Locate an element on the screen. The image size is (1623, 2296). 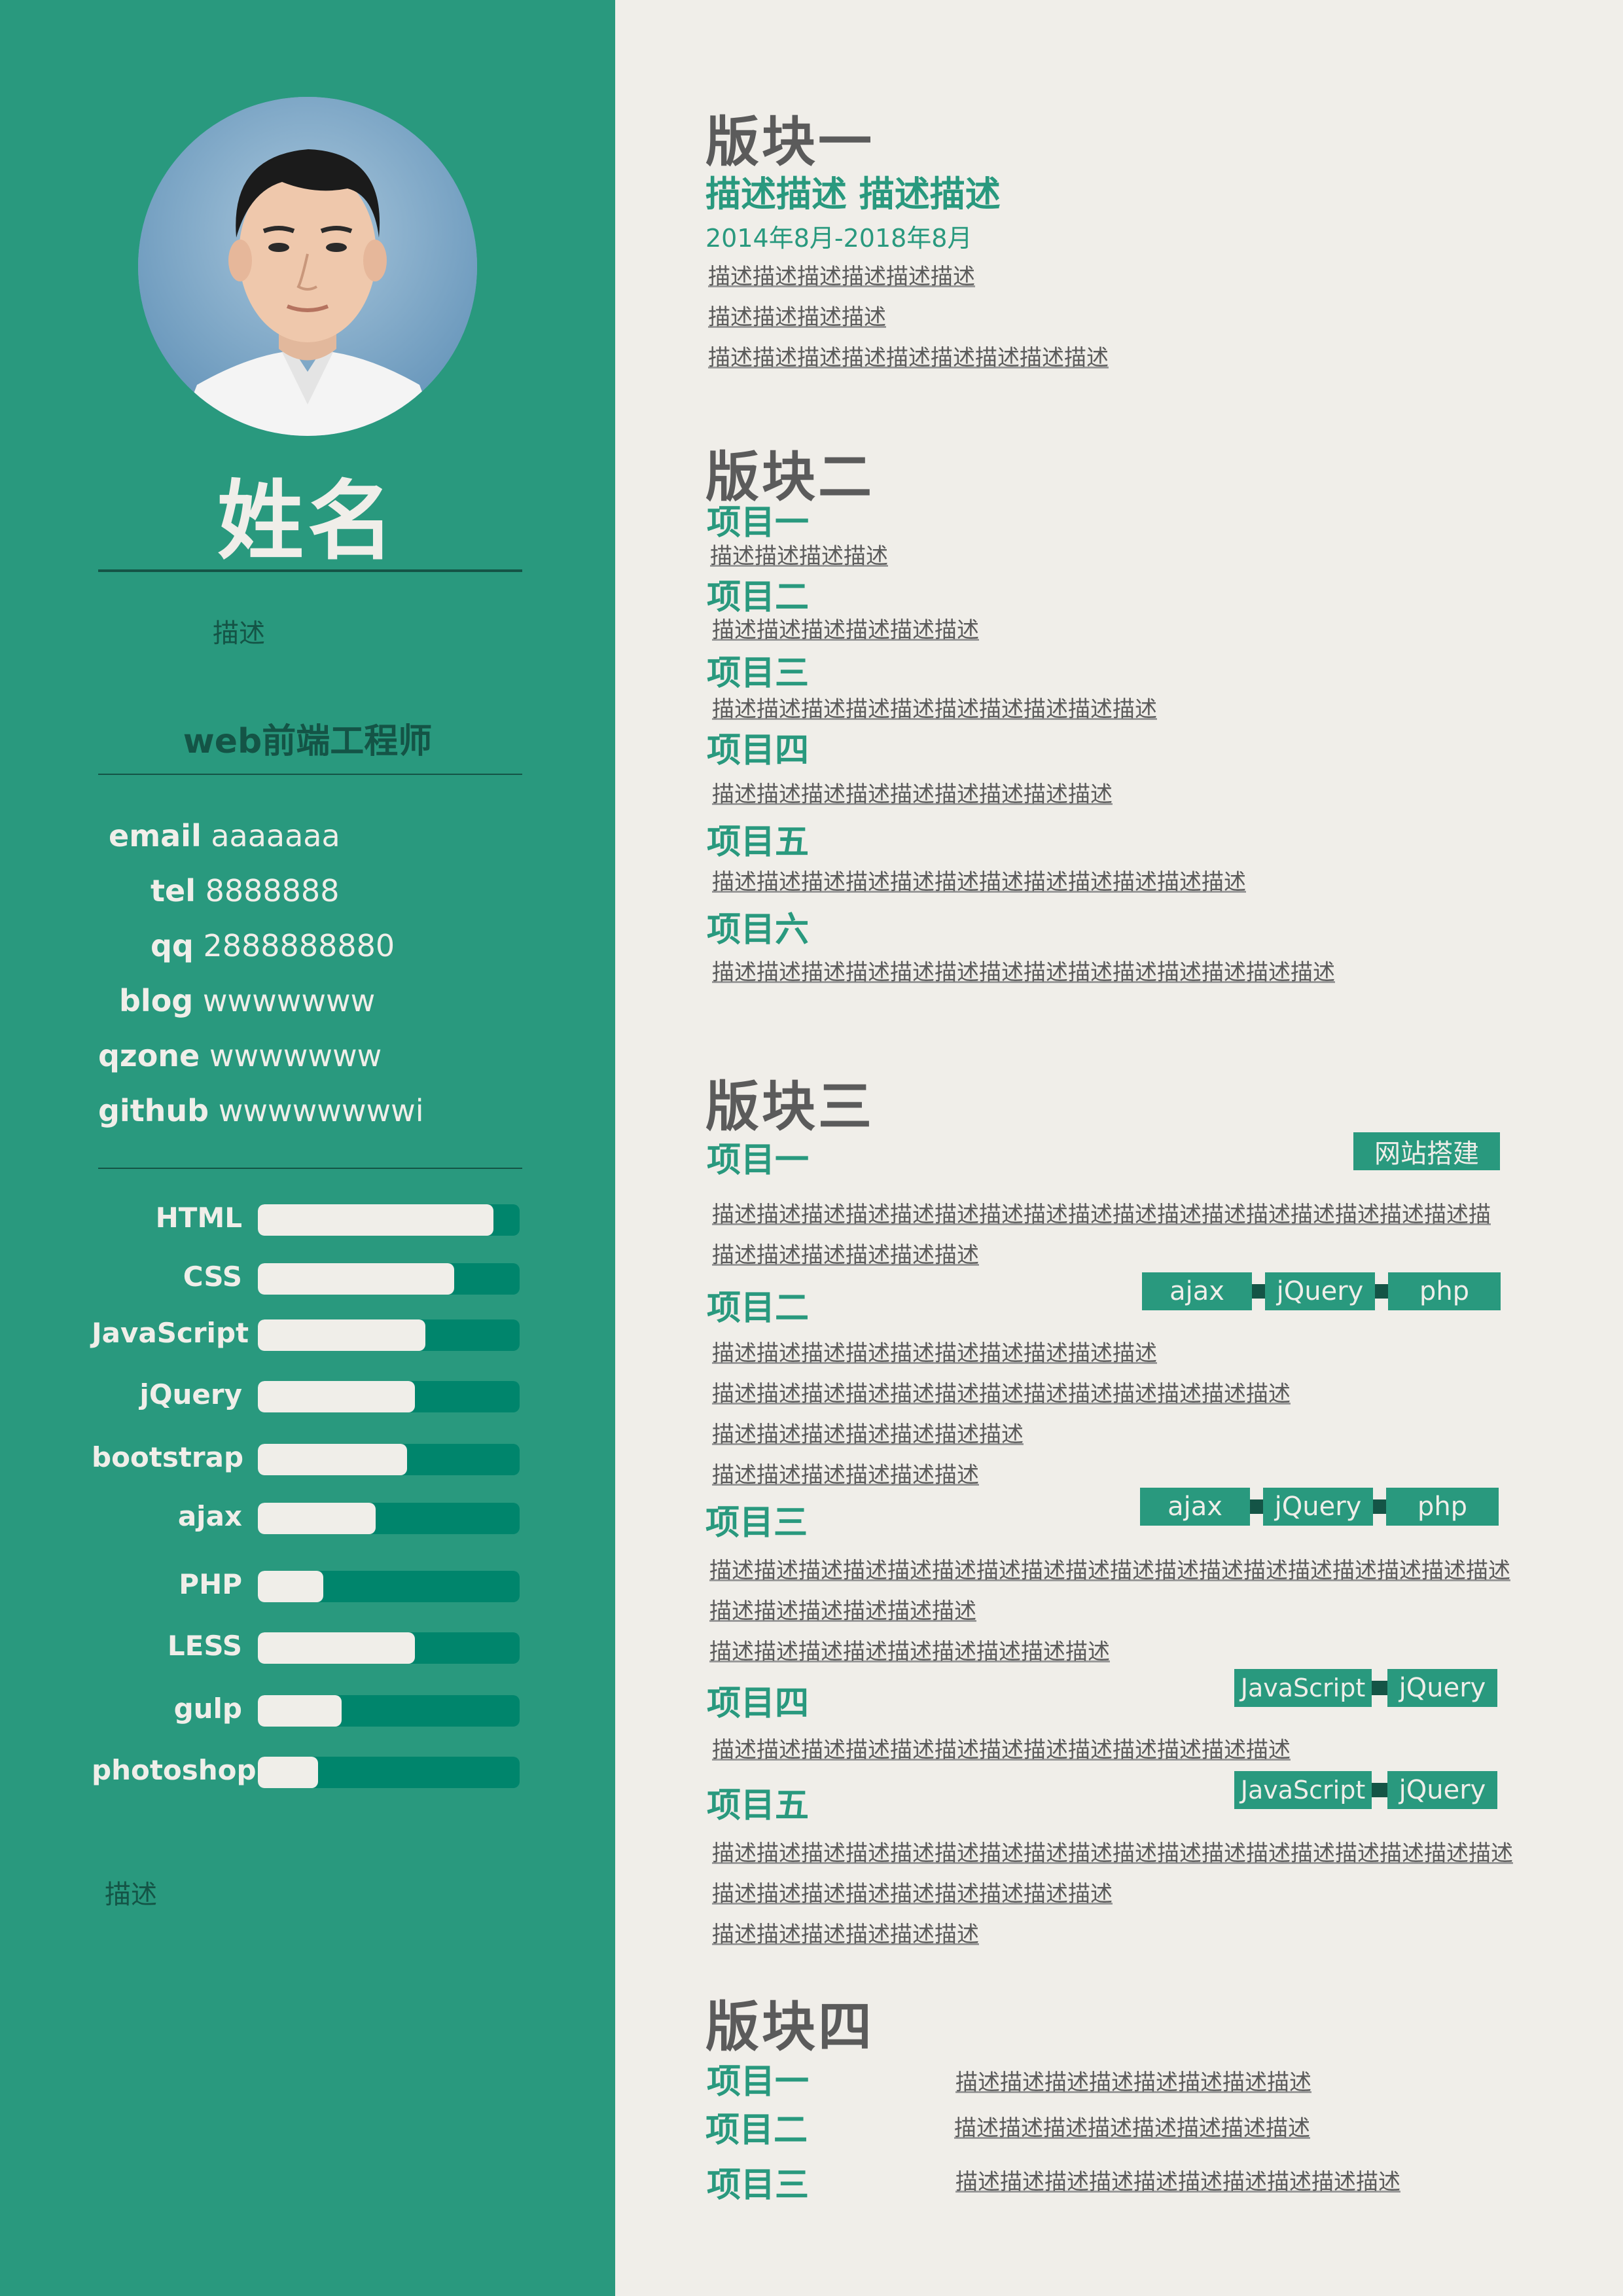
block1-date: 2014年8月-2018年8月 is located at coordinates (838, 238).